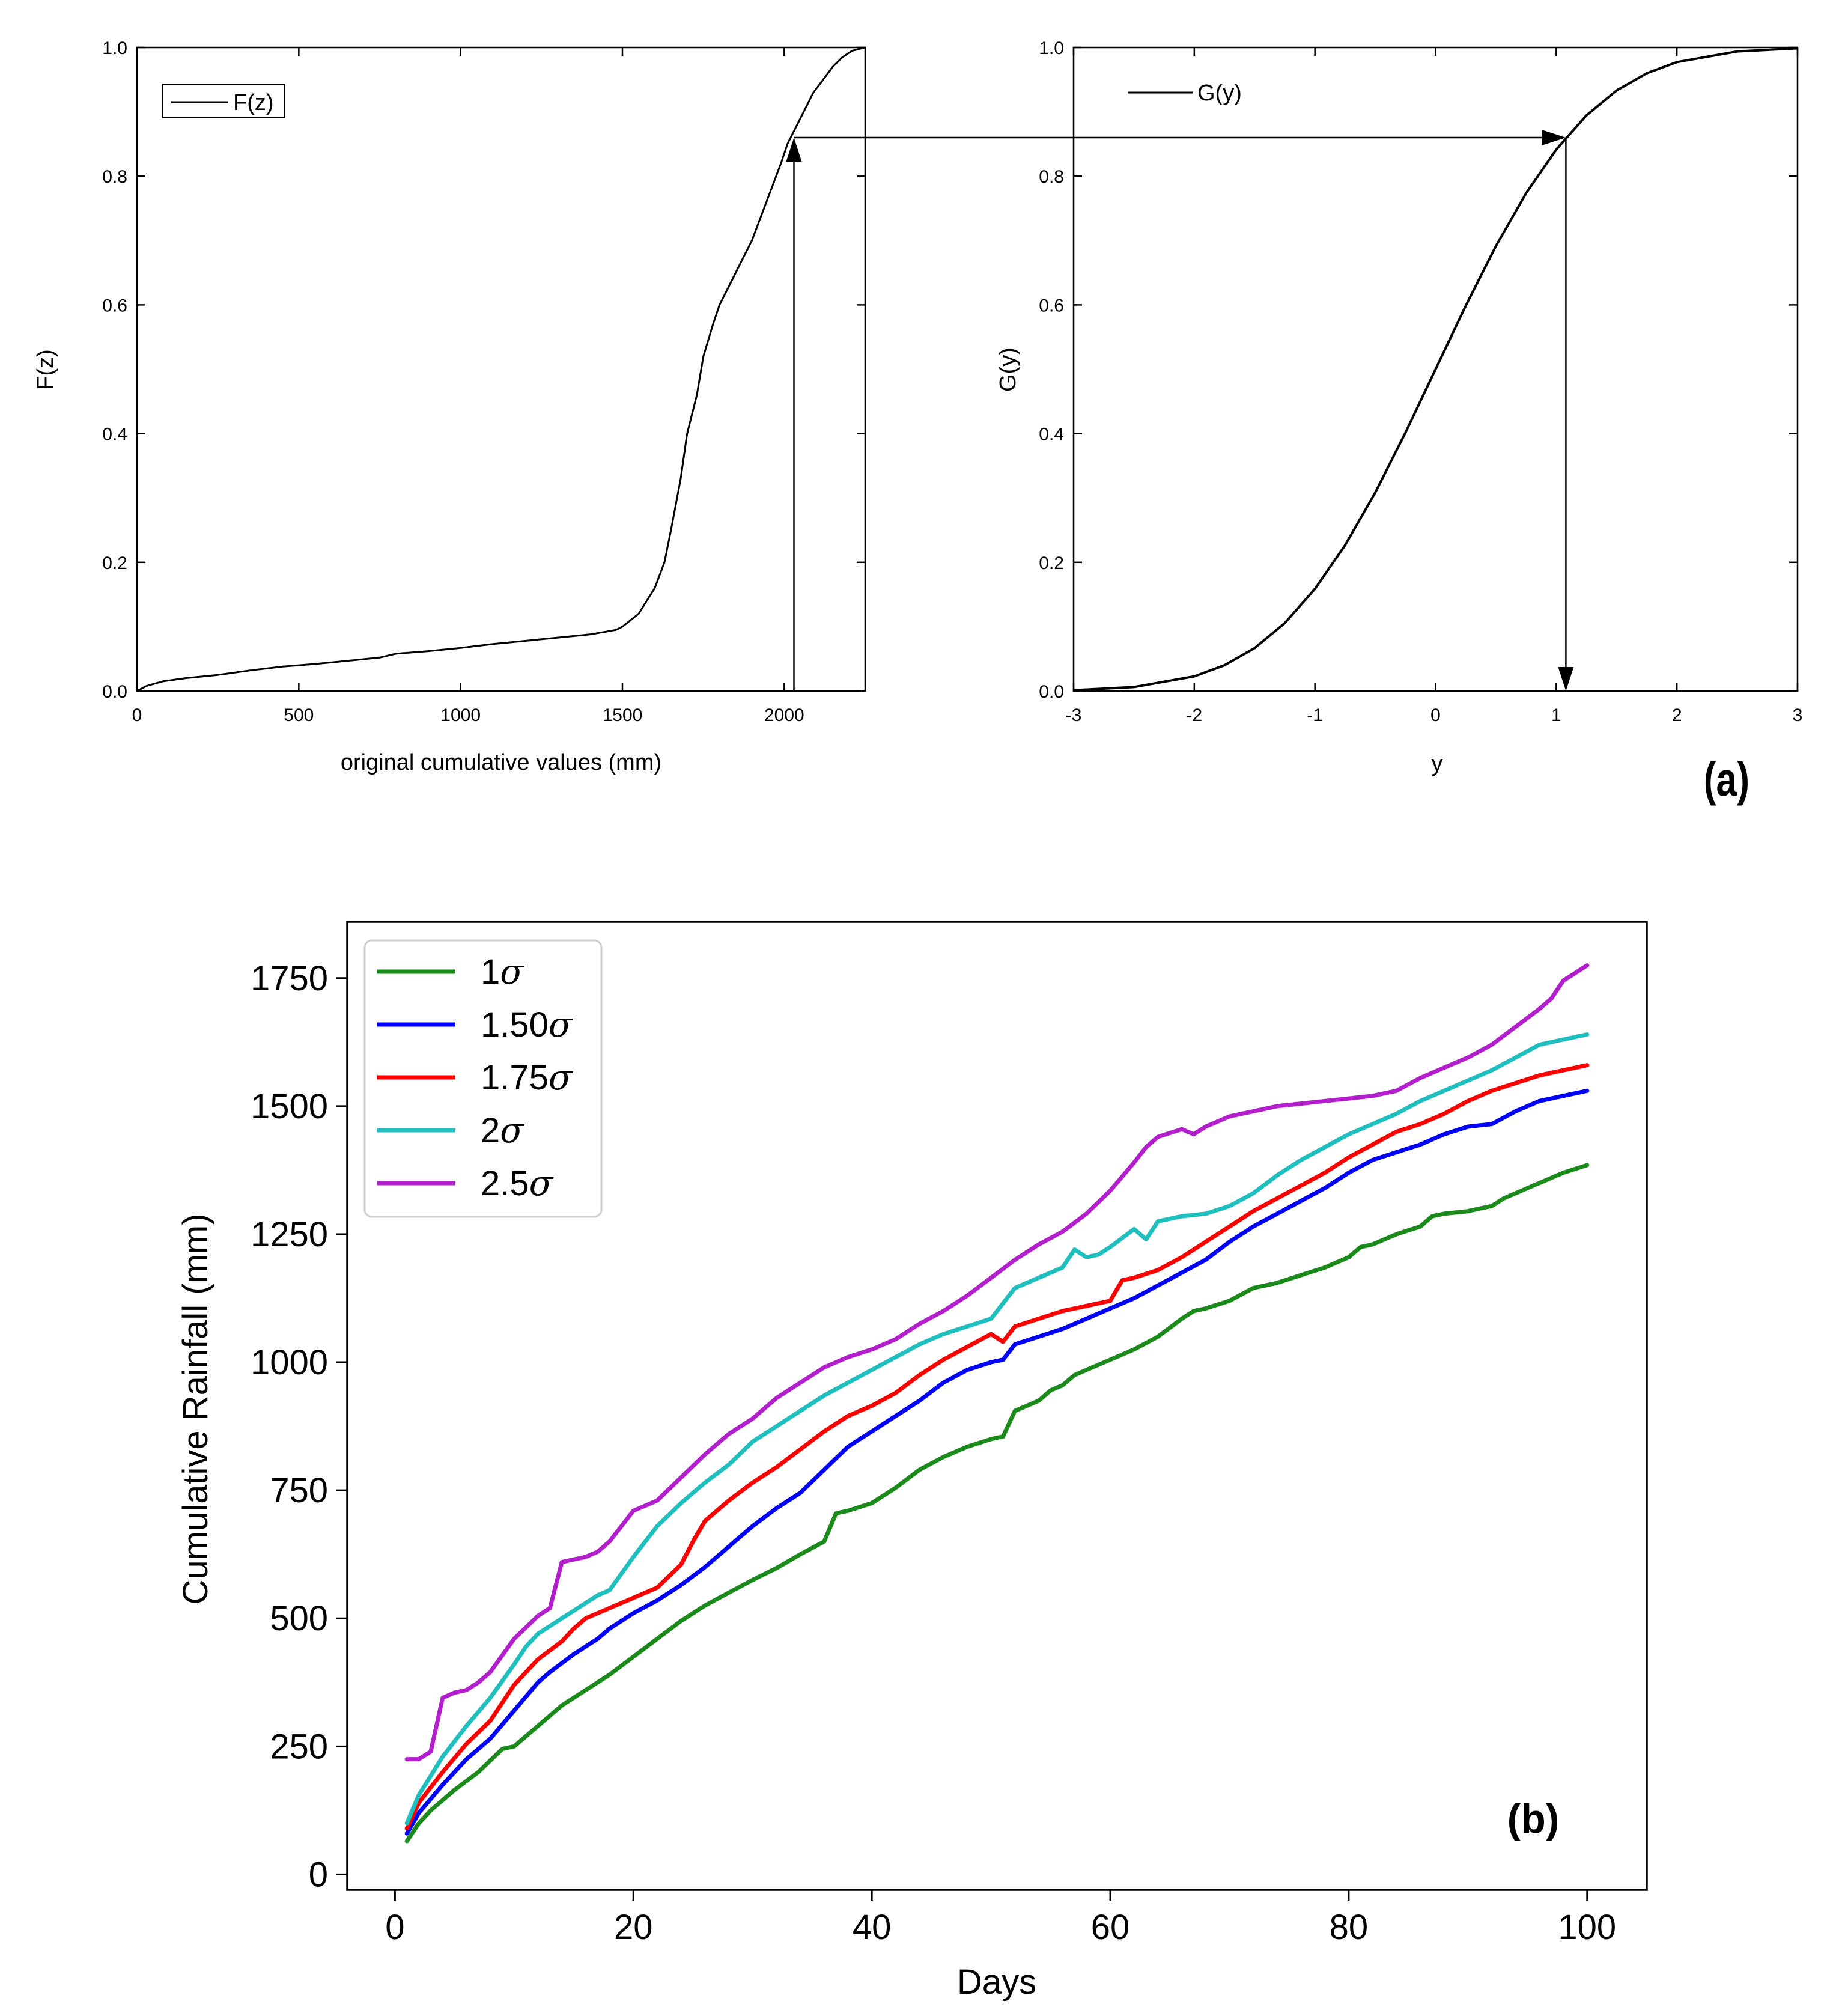 The image size is (1827, 2016). What do you see at coordinates (996, 1982) in the screenshot?
I see `panel-b-xlabel: Days` at bounding box center [996, 1982].